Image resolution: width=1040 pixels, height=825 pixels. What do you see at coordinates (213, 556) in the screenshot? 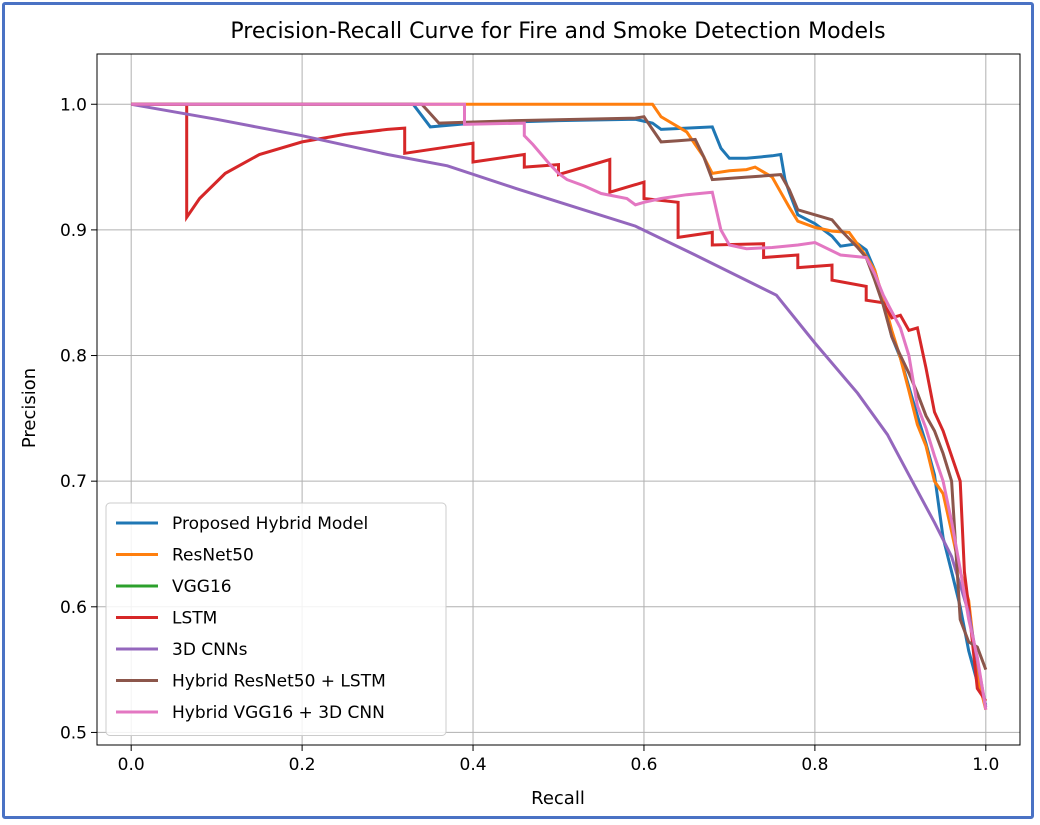
I see `legend-label-resnet50: ResNet50` at bounding box center [213, 556].